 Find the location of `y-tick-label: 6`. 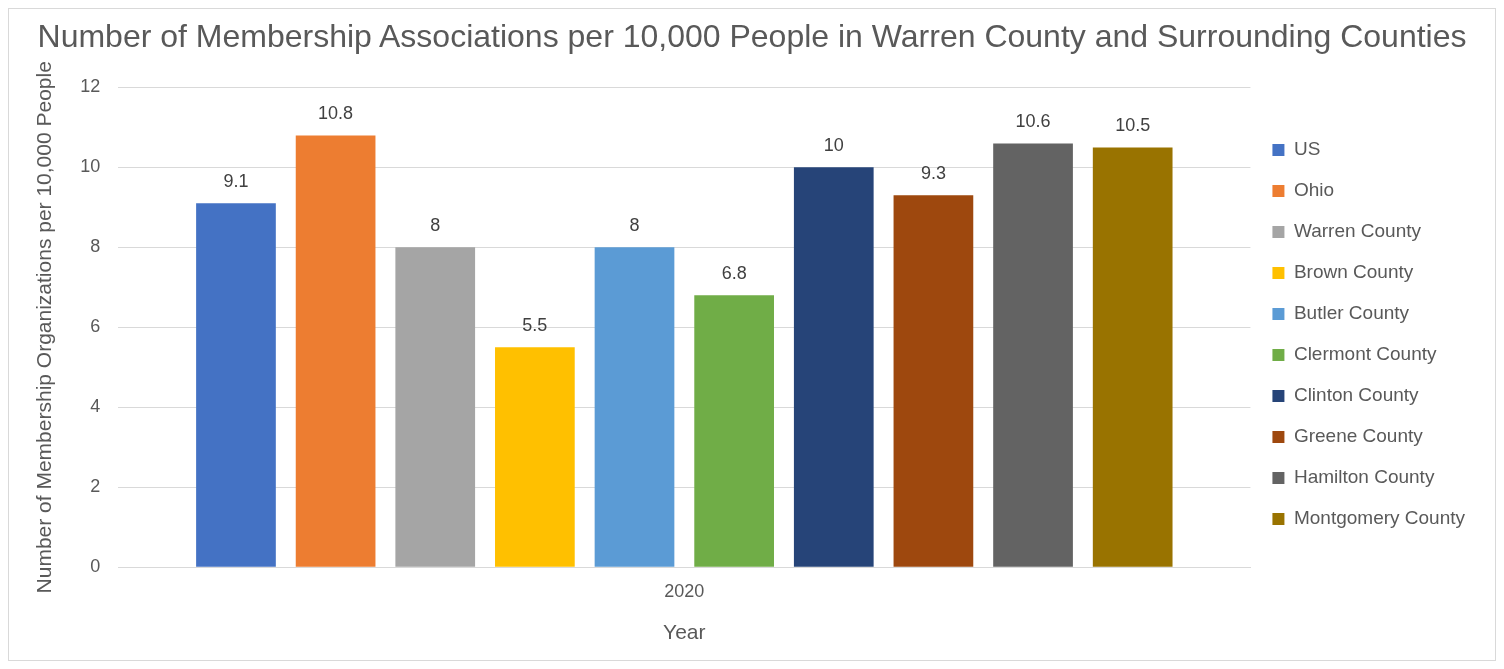

y-tick-label: 6 is located at coordinates (95, 326).